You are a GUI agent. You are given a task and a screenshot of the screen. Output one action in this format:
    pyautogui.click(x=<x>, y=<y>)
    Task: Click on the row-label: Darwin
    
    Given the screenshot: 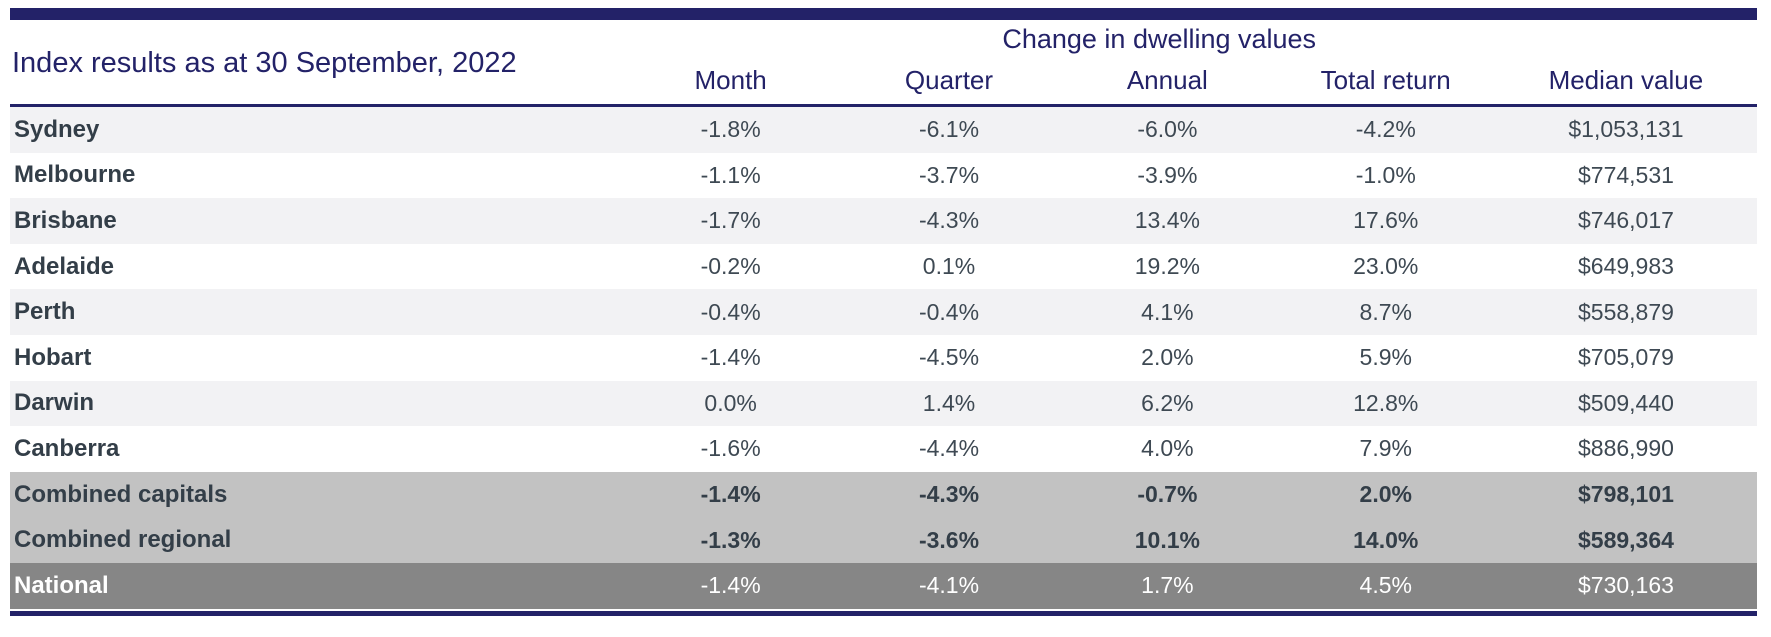 What is the action you would take?
    pyautogui.click(x=54, y=403)
    